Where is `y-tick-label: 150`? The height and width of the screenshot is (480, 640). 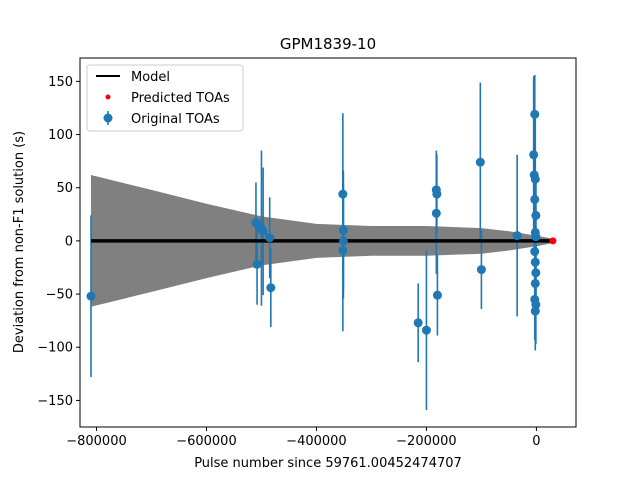 y-tick-label: 150 is located at coordinates (60, 82).